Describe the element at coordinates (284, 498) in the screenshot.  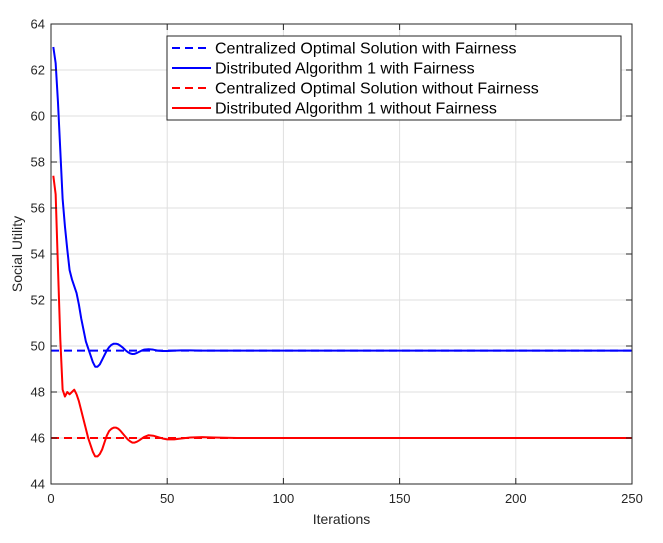
I see `x-tick-label: 100` at that location.